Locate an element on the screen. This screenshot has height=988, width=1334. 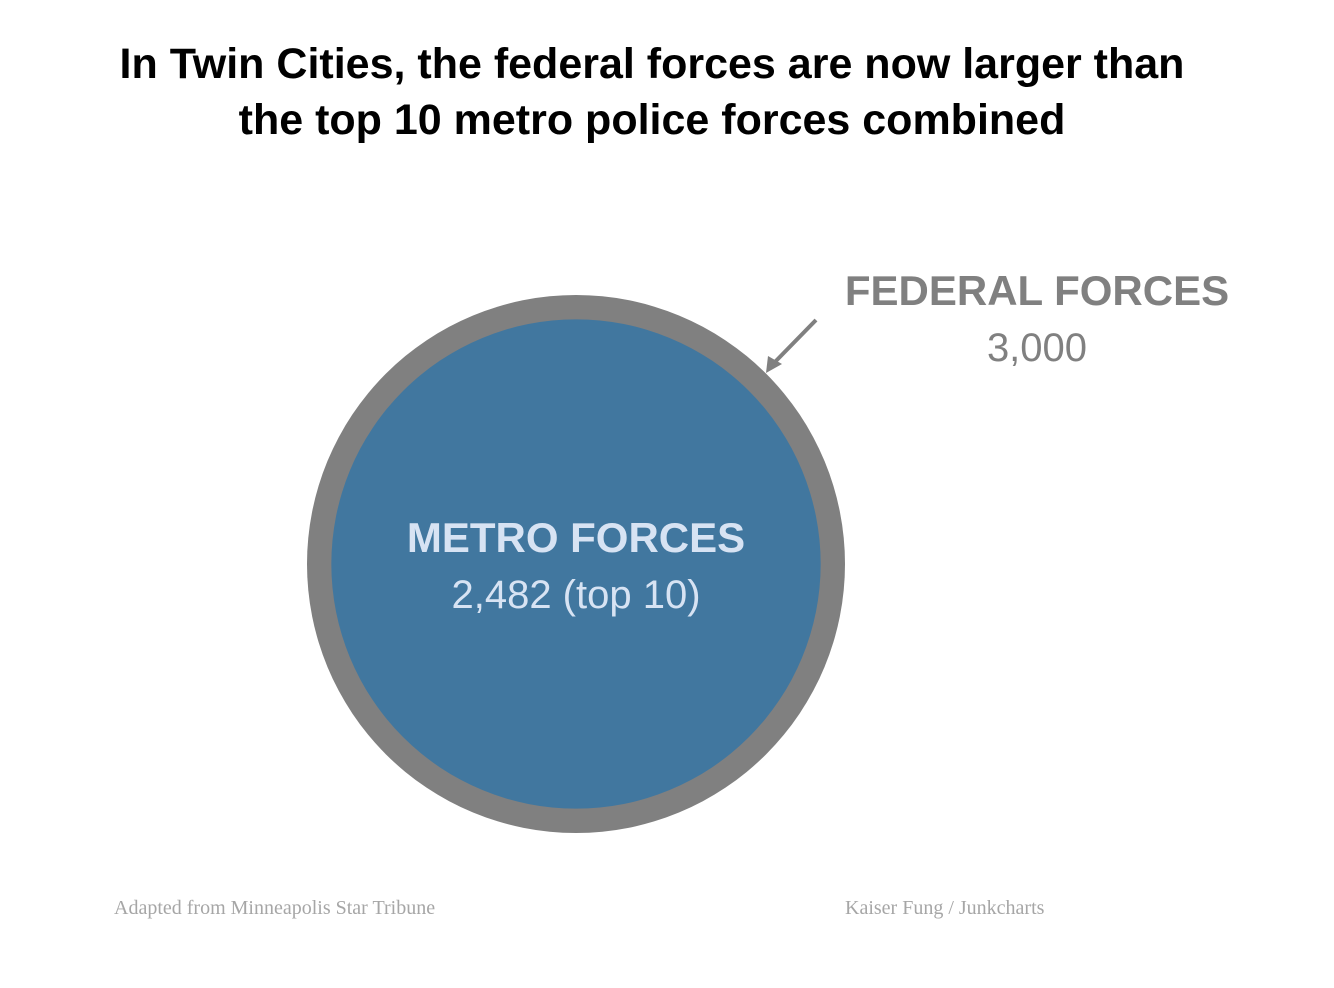
chart-title-line-2: the top 10 metro police forces combined is located at coordinates (652, 120).